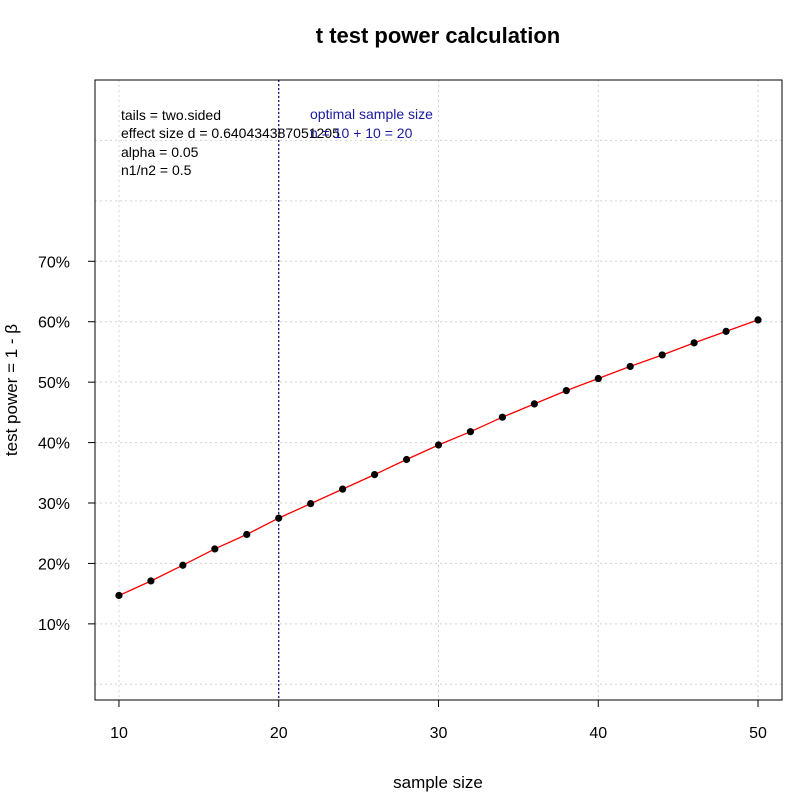  I want to click on y-tick-label: 20%, so click(54, 564).